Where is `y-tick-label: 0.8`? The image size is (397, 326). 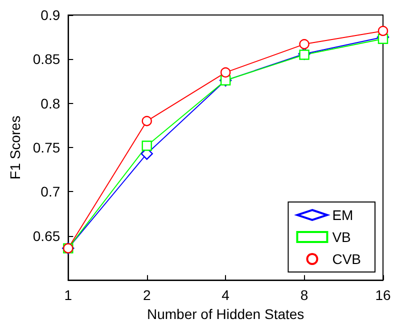
y-tick-label: 0.8 is located at coordinates (50, 103).